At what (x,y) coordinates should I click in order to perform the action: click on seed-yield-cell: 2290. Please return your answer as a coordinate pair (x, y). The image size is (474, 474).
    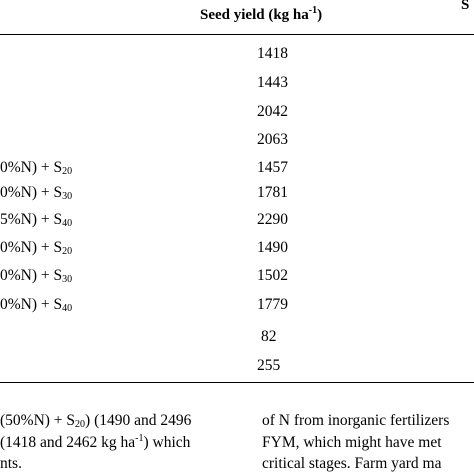
    Looking at the image, I should click on (272, 219).